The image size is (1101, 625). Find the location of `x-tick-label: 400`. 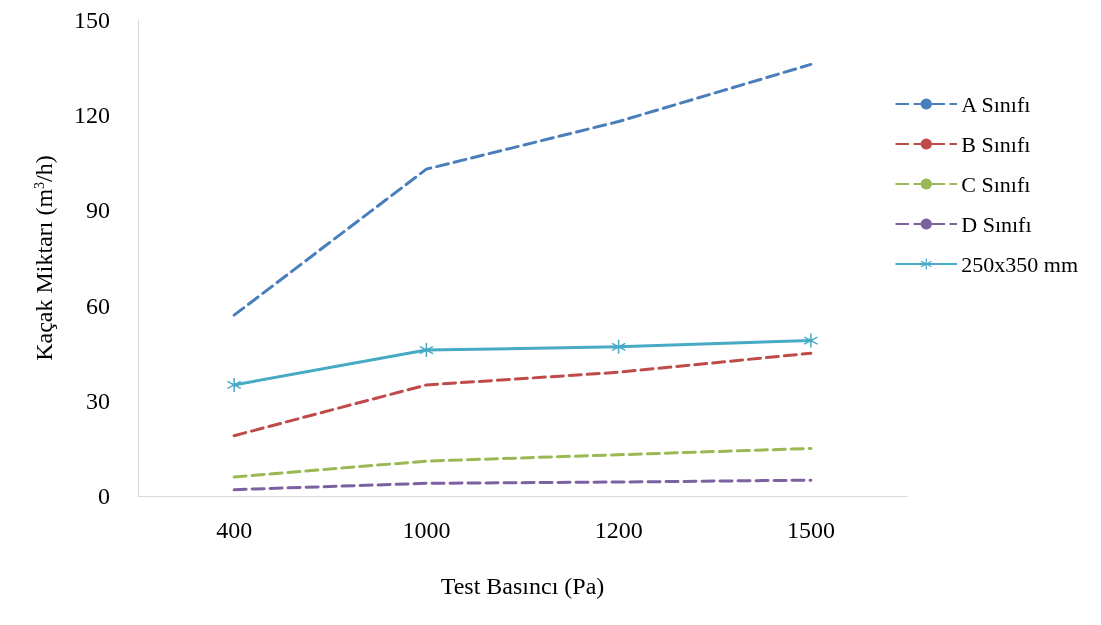

x-tick-label: 400 is located at coordinates (234, 530).